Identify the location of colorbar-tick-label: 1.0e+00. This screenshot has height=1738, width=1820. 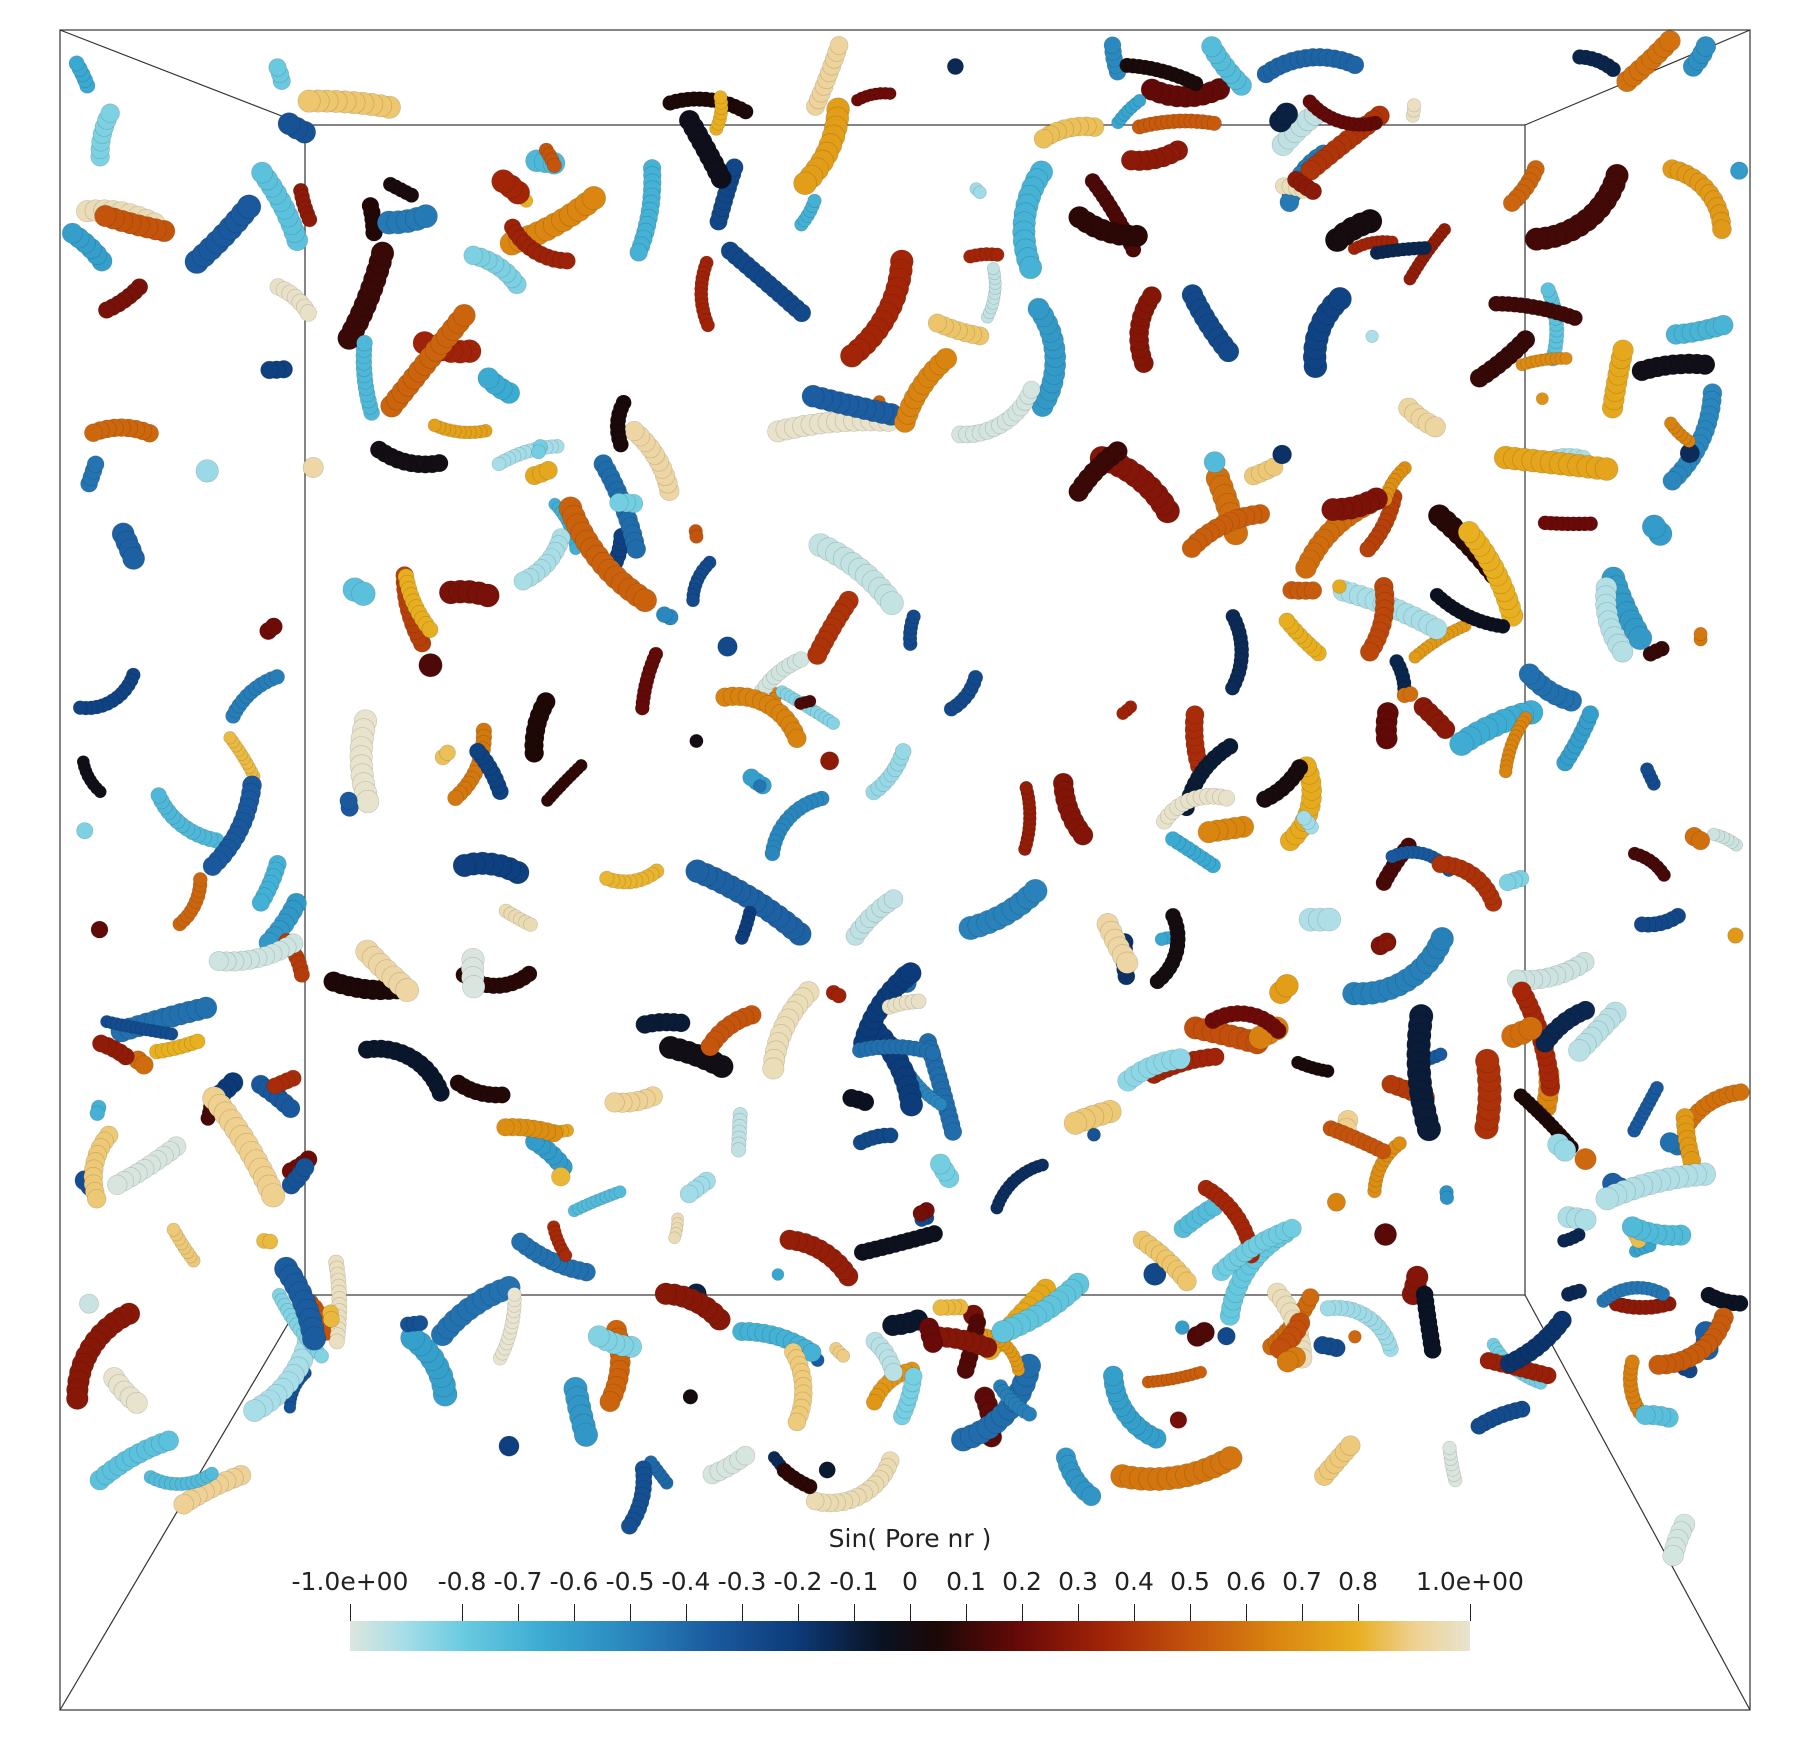
(1470, 1581).